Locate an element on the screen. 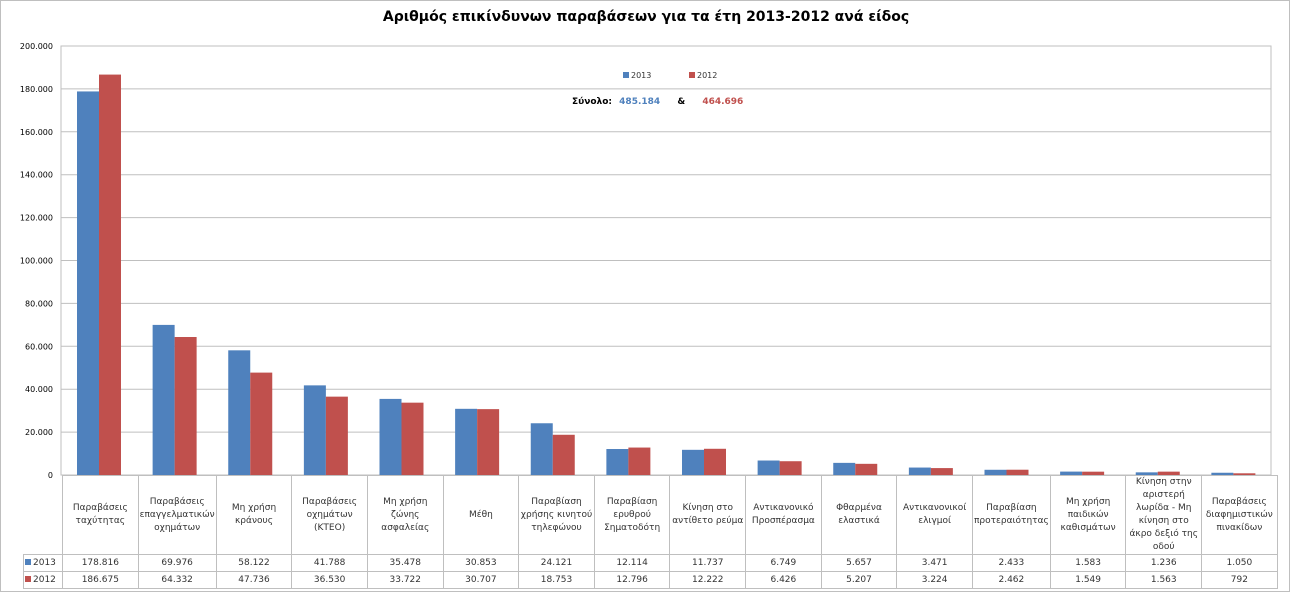  legend-label: 2012 is located at coordinates (707, 75).